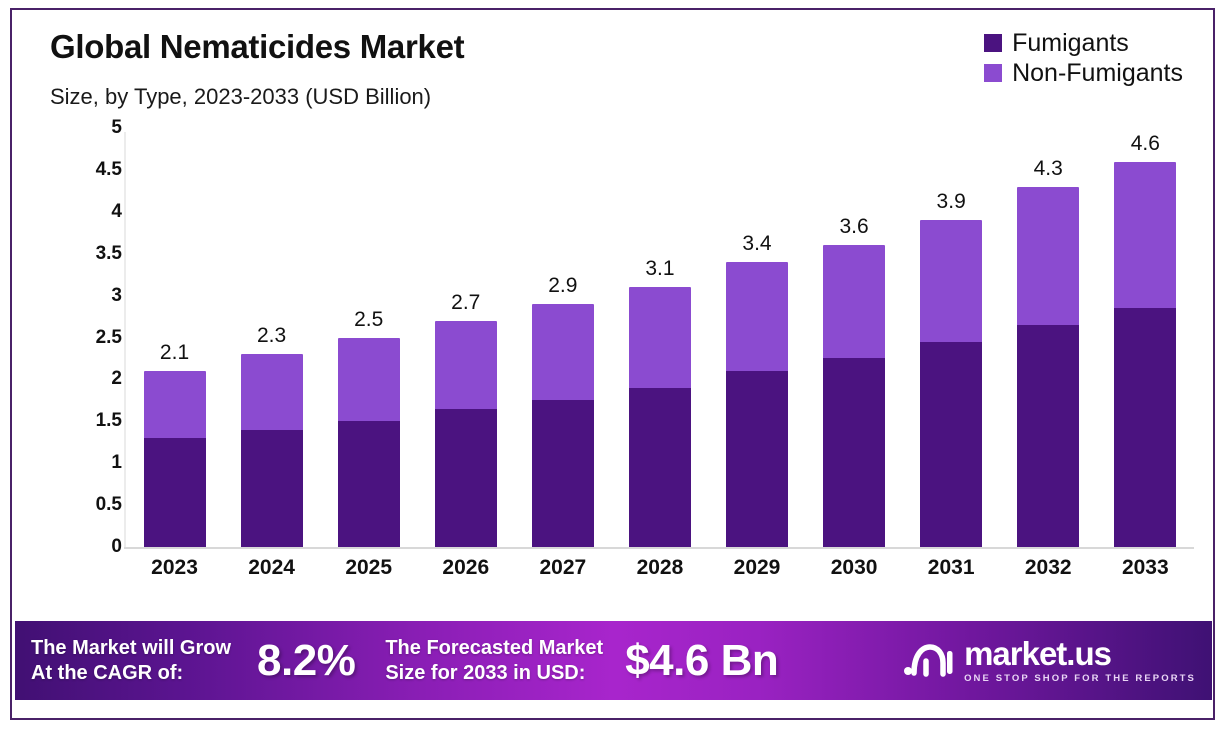 Image resolution: width=1225 pixels, height=734 pixels. I want to click on bar-group: 3.1, so click(659, 337).